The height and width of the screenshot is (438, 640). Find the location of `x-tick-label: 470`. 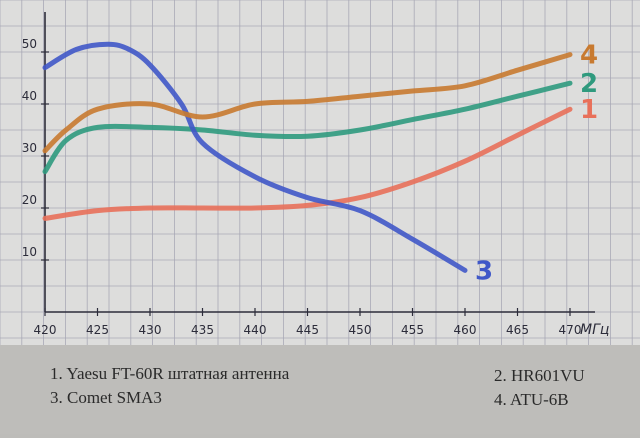

x-tick-label: 470 is located at coordinates (570, 330).